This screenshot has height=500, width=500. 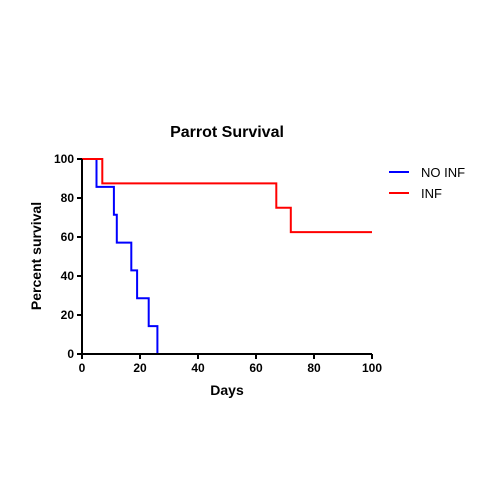 I want to click on y-tick-label: 60, so click(x=68, y=237).